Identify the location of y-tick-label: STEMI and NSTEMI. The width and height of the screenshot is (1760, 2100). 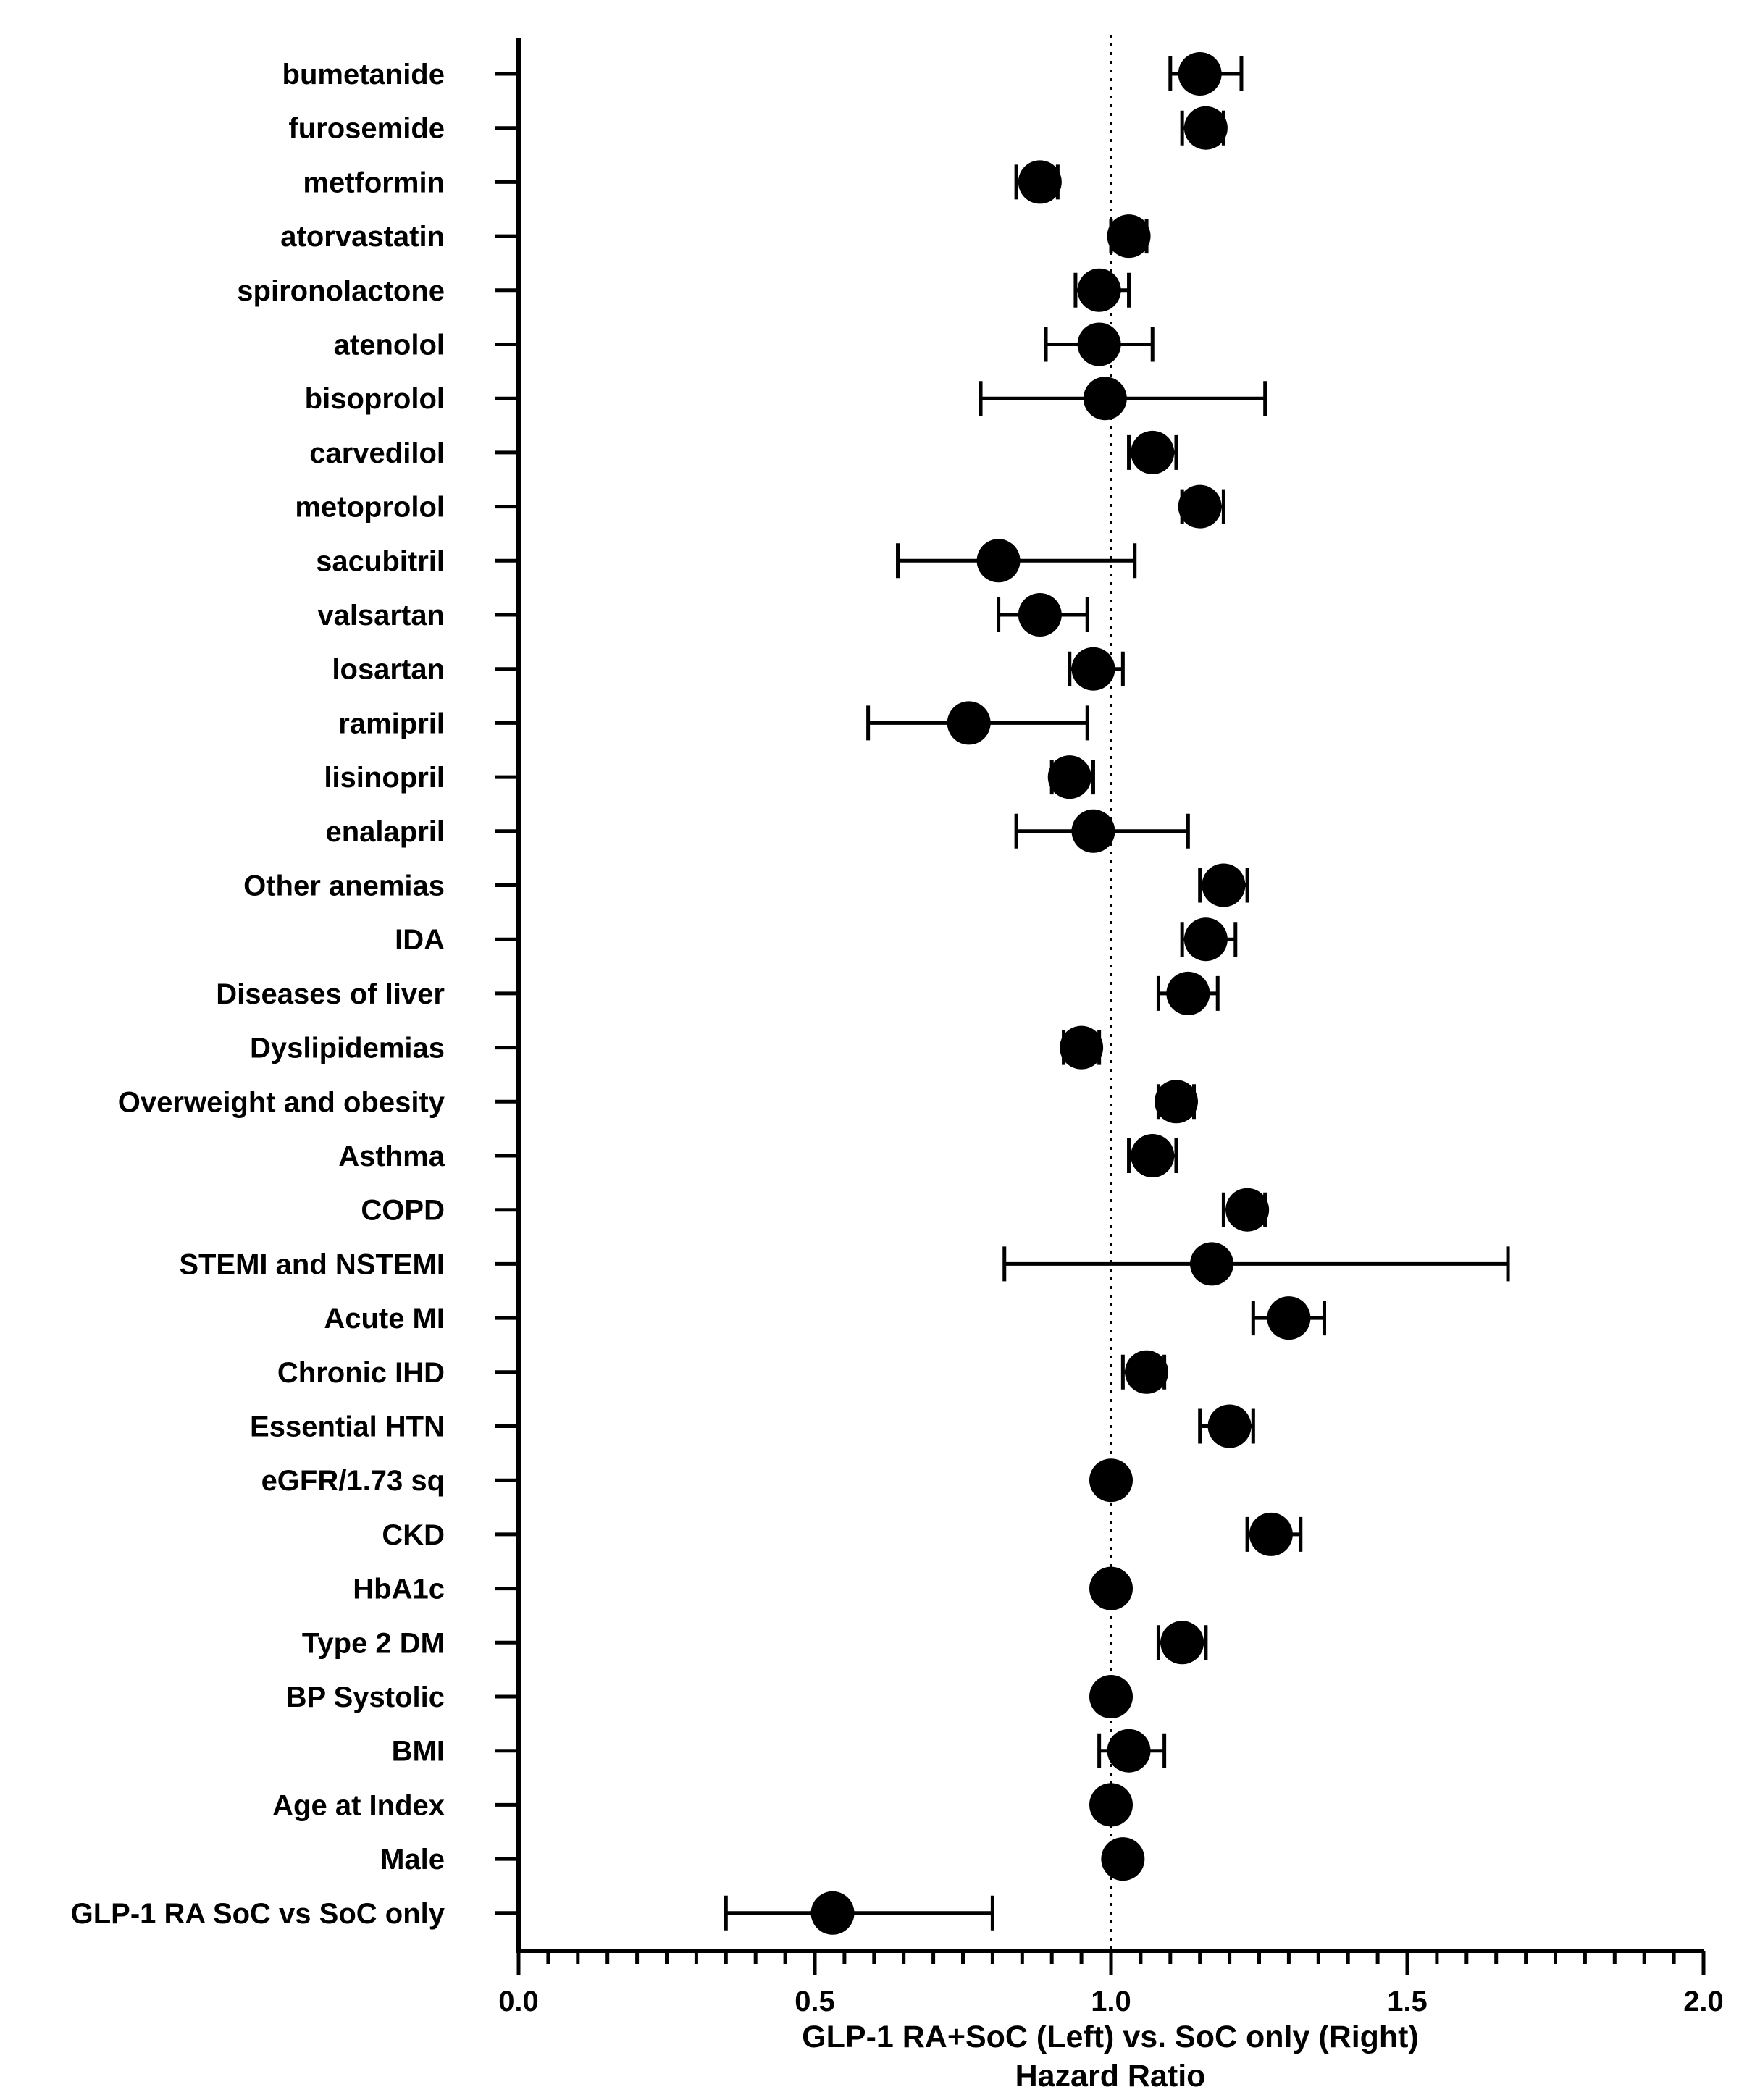
(312, 1264).